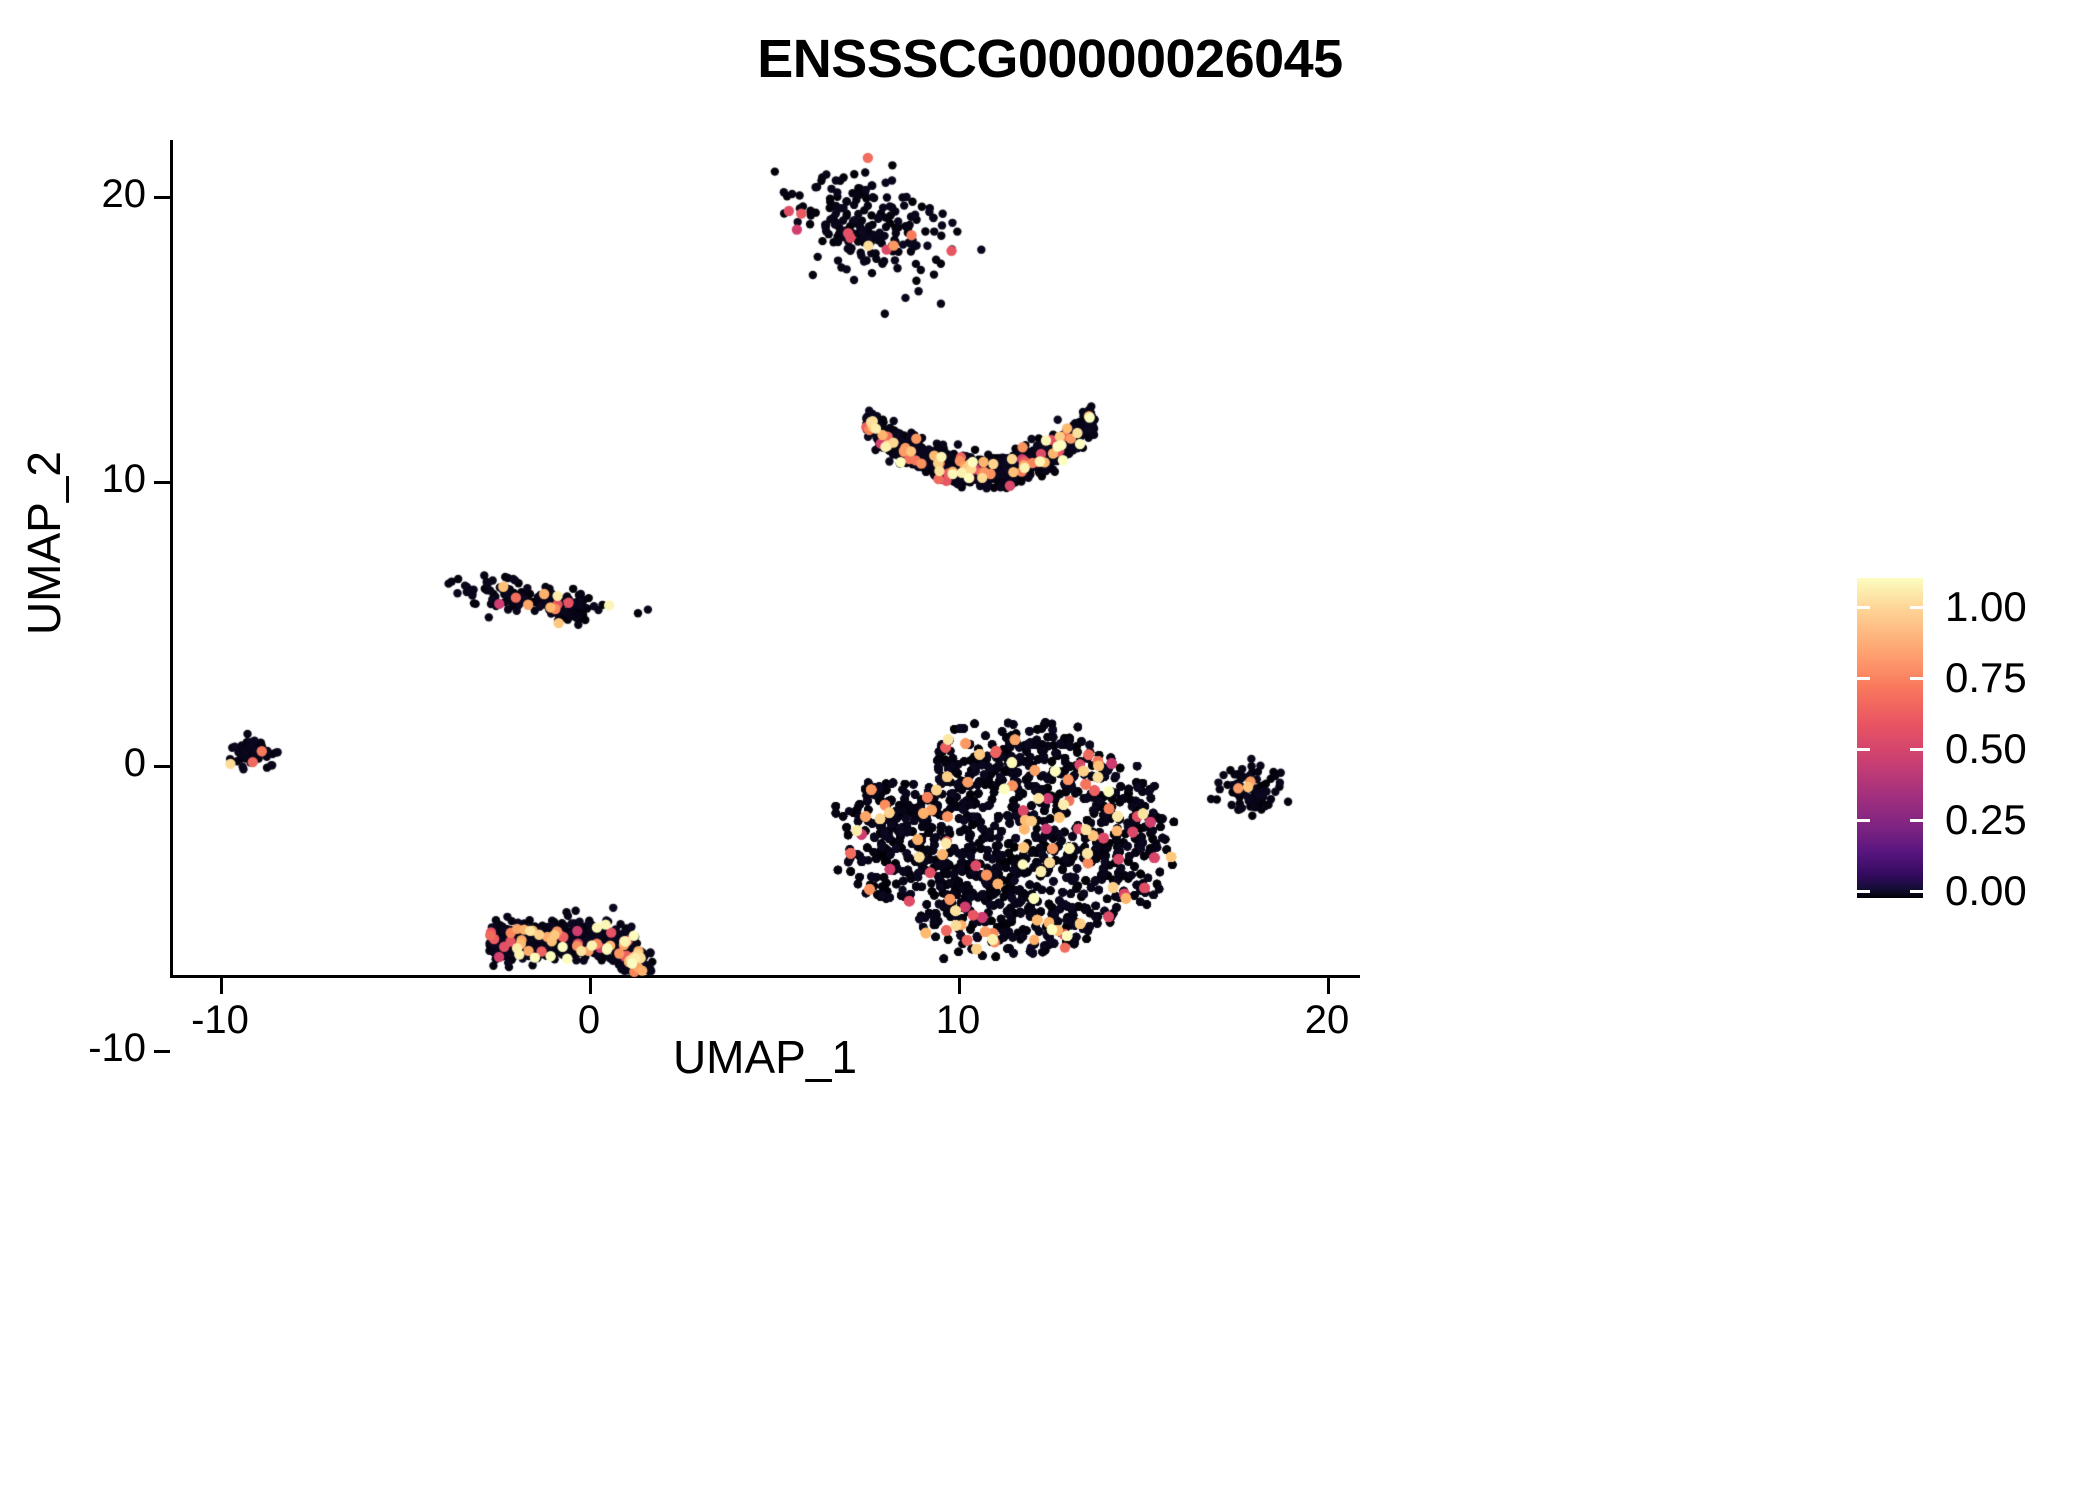 The height and width of the screenshot is (1500, 2100). Describe the element at coordinates (1890, 738) in the screenshot. I see `colorbar-gradient` at that location.